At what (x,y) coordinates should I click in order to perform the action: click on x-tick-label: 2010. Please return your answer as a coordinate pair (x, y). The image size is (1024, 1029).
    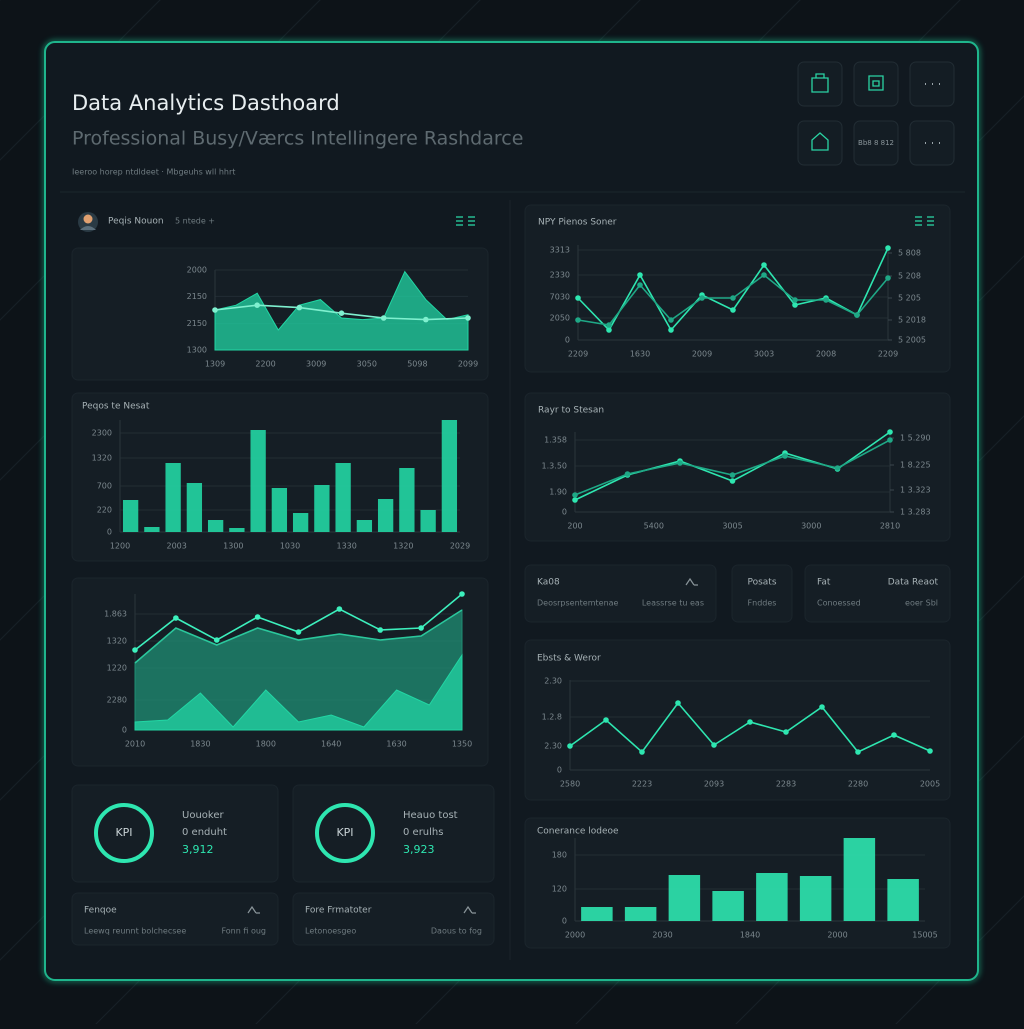
    Looking at the image, I should click on (135, 744).